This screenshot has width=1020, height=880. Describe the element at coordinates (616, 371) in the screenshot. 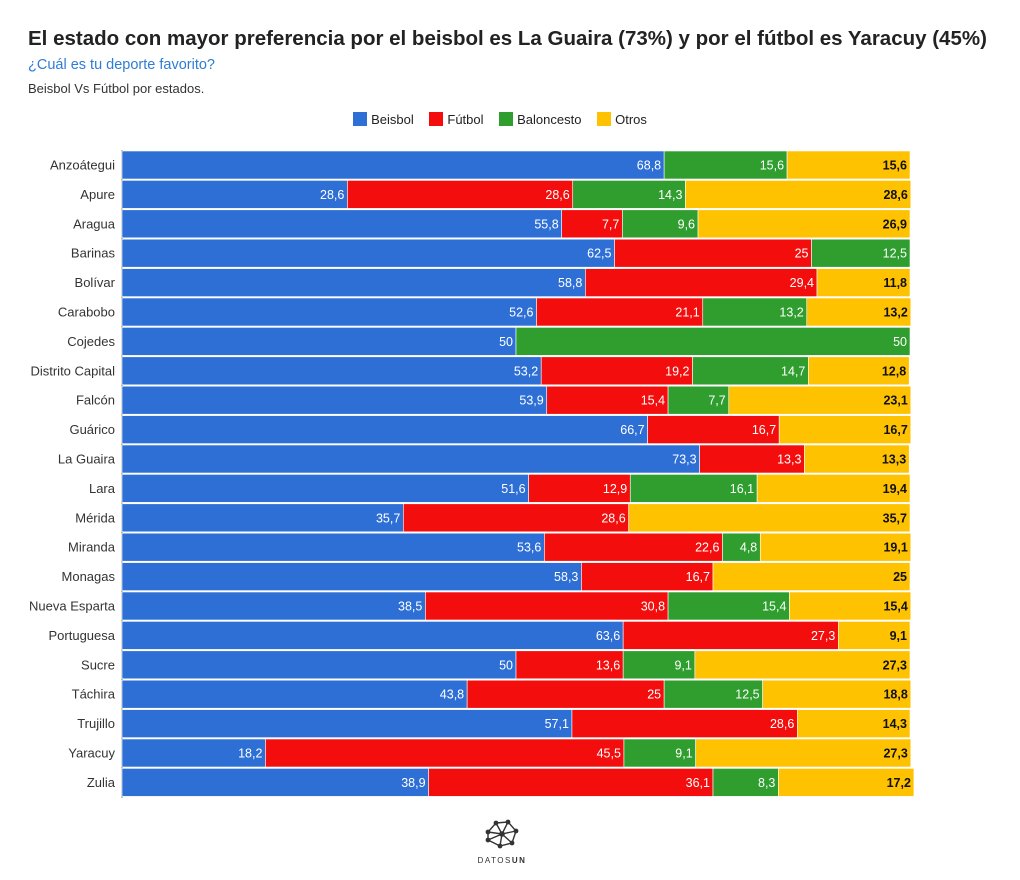

I see `bar-futbol-distrito-capital` at that location.